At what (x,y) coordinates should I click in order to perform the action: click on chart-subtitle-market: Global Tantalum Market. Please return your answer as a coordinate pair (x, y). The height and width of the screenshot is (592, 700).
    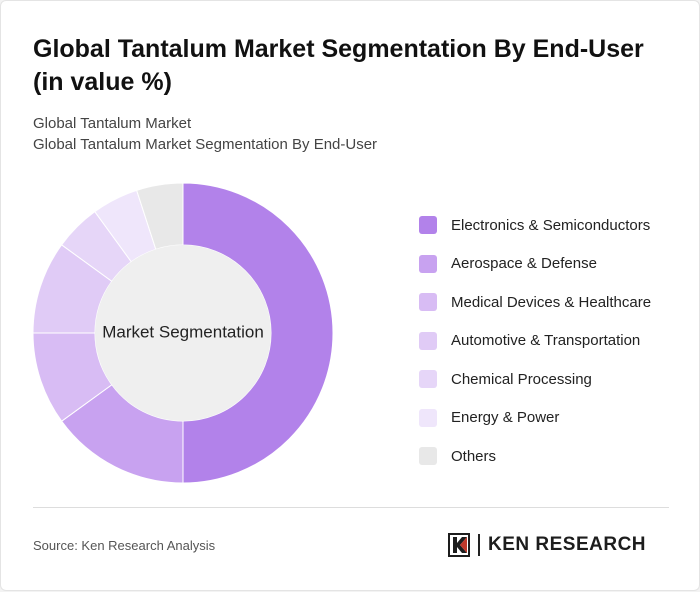
    Looking at the image, I should click on (112, 123).